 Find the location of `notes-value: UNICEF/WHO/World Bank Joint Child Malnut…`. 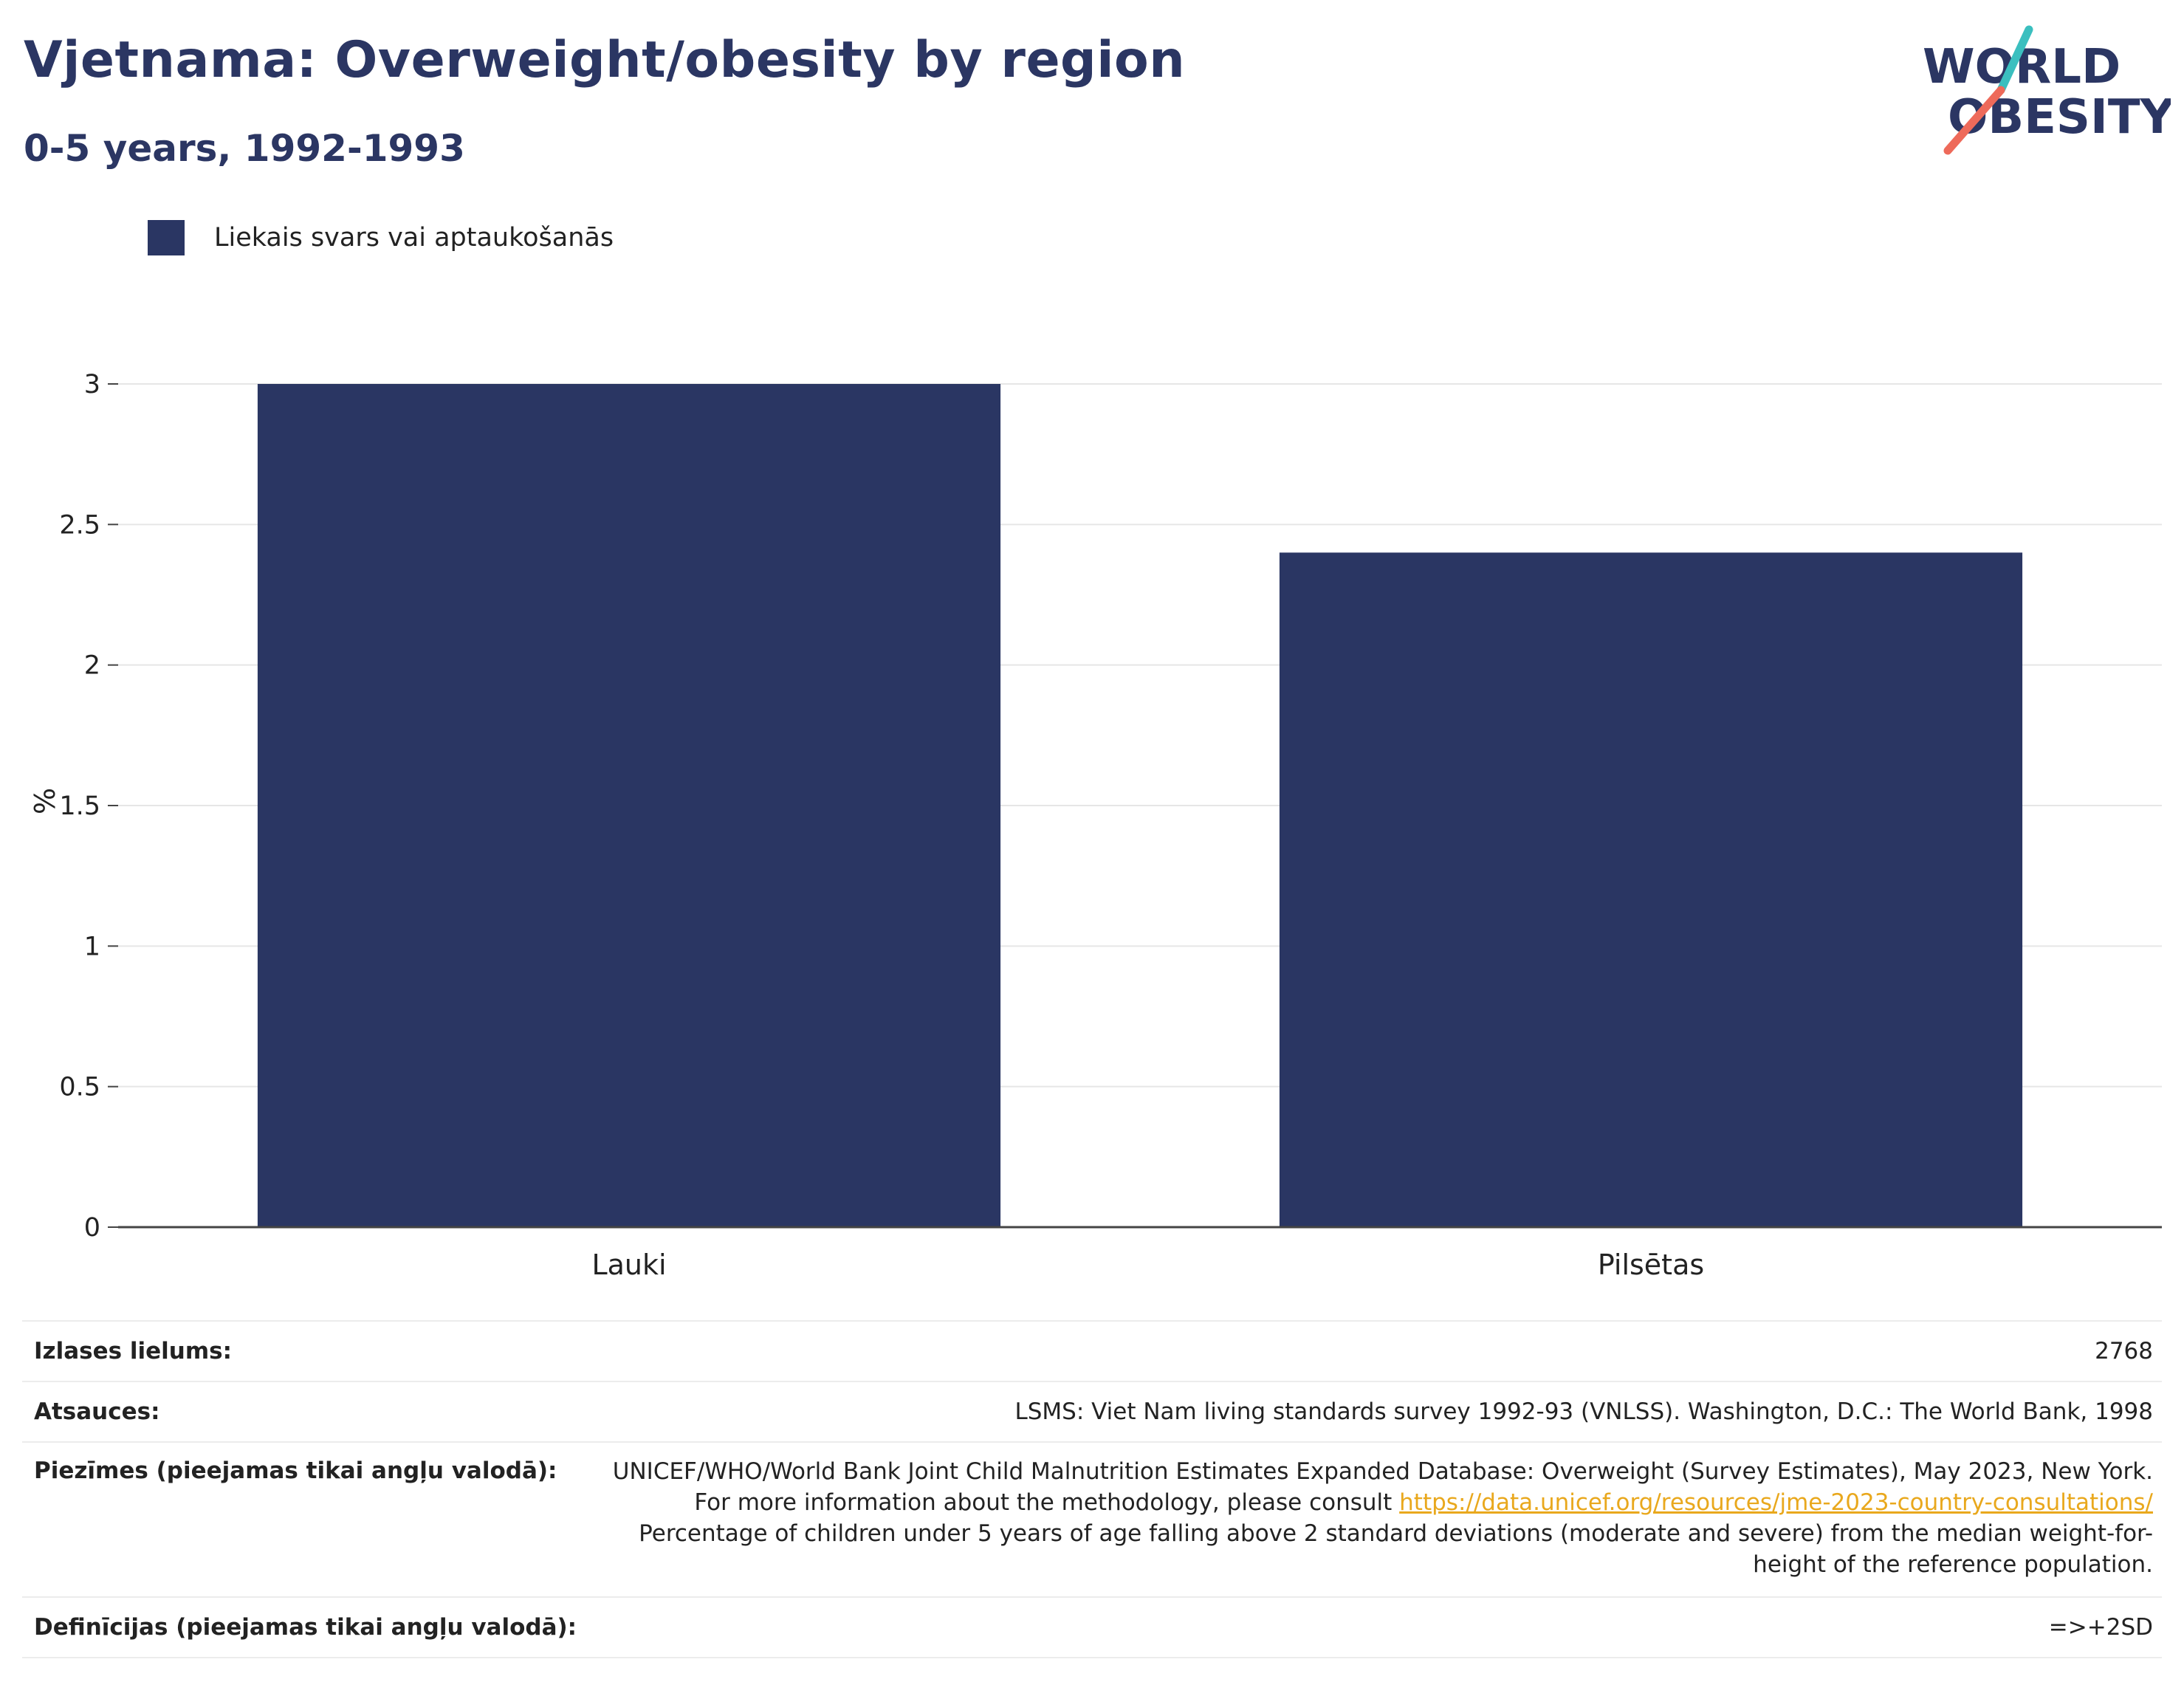

notes-value: UNICEF/WHO/World Bank Joint Child Malnut… is located at coordinates (1382, 1511).